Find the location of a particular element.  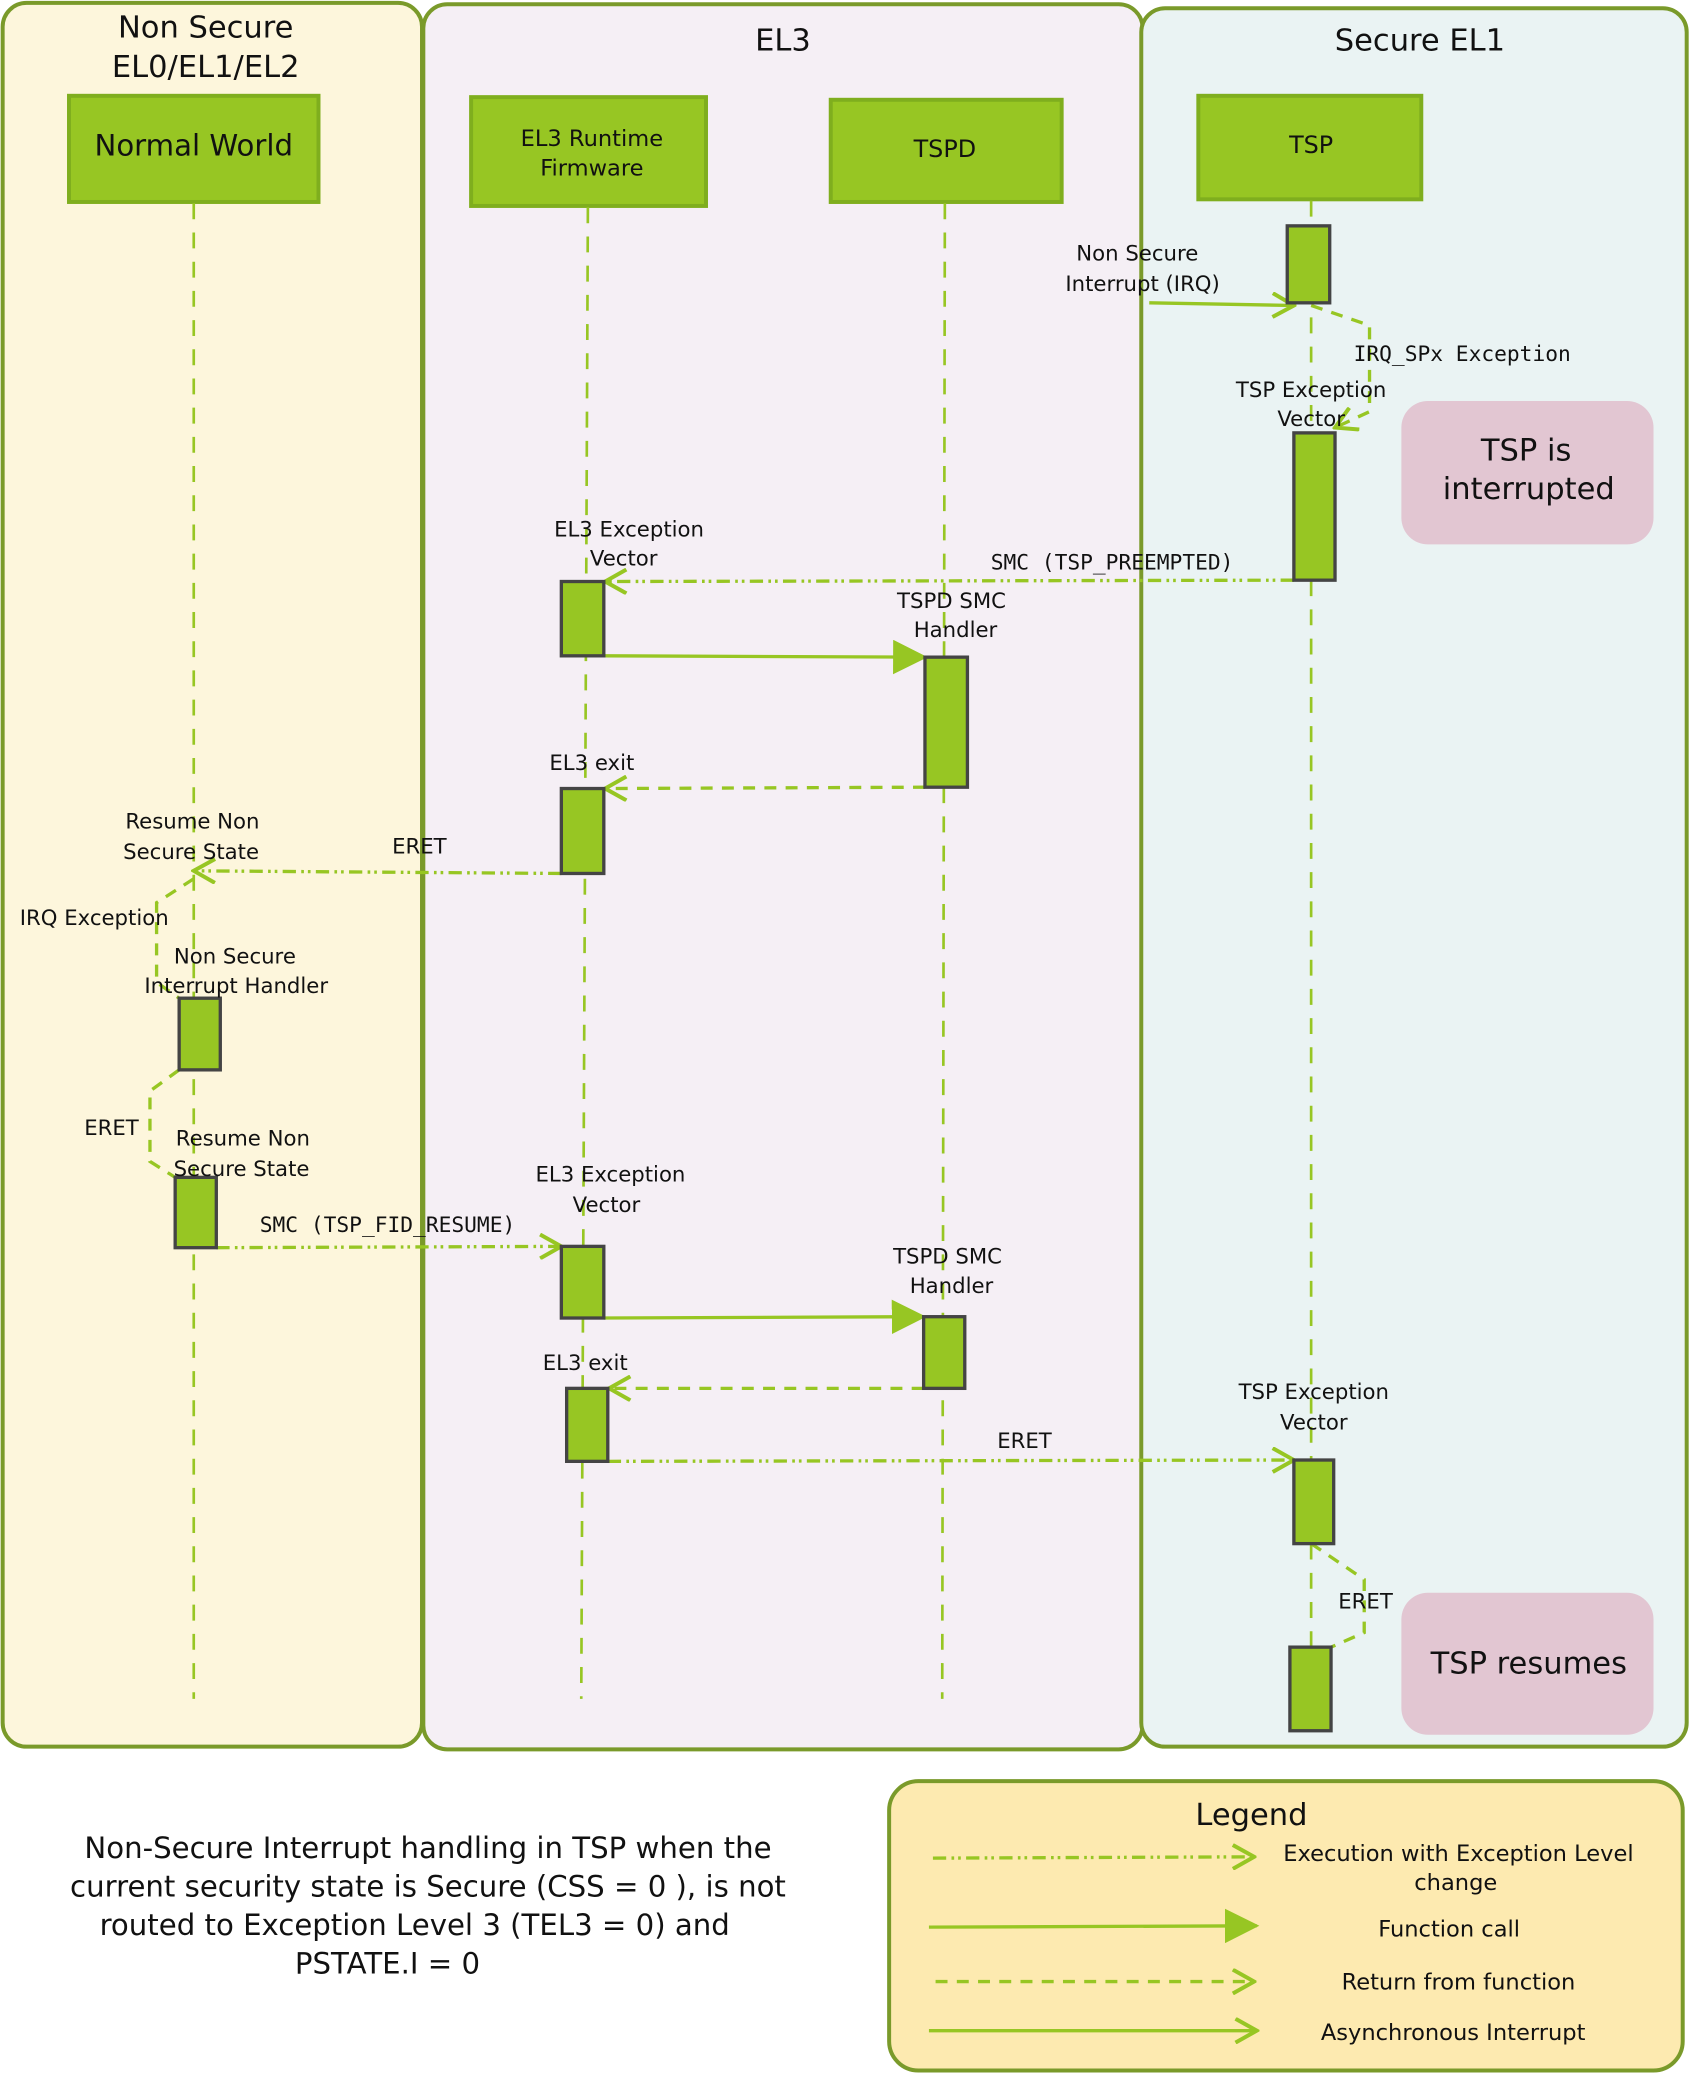

note-tsp-interrupted-text: TSP is interrupted is located at coordinates (1529, 470).